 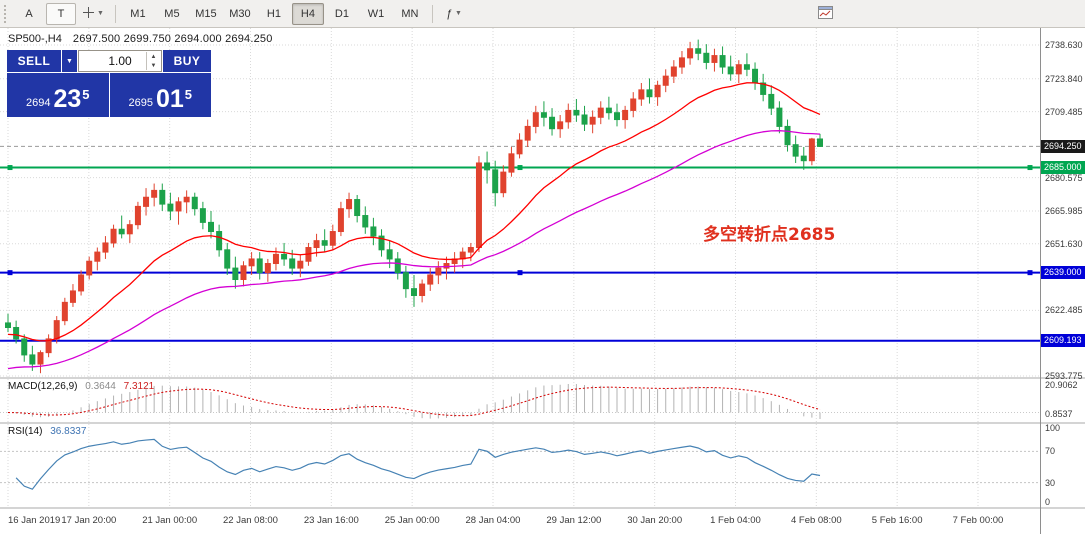 I want to click on time-label: 25 Jan 00:00, so click(x=412, y=520).